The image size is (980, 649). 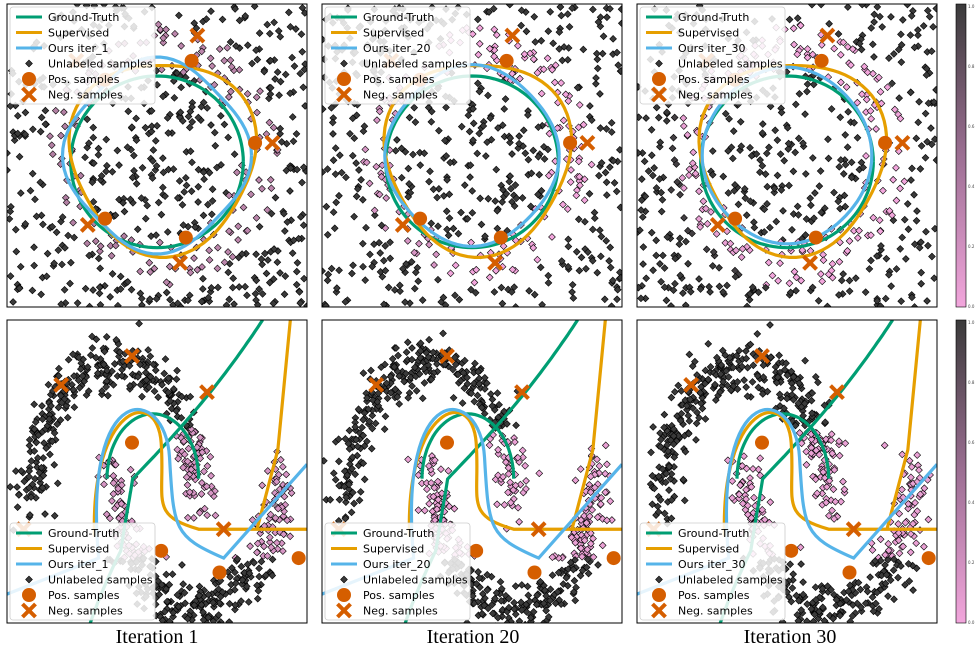 I want to click on legend-dot-marker, so click(x=659, y=595).